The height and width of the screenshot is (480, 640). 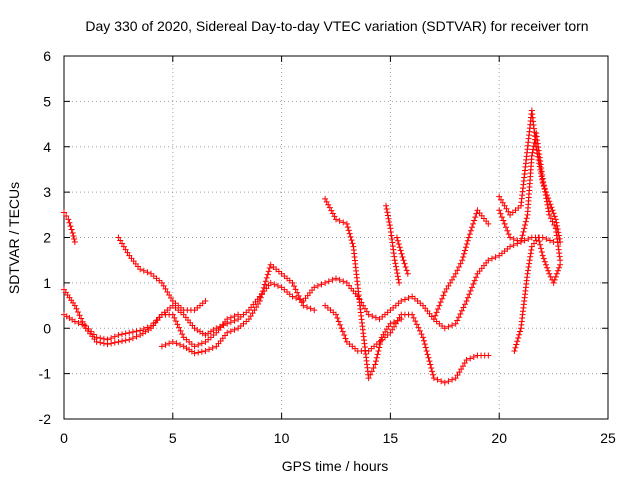 What do you see at coordinates (238, 309) in the screenshot?
I see `series-track-e` at bounding box center [238, 309].